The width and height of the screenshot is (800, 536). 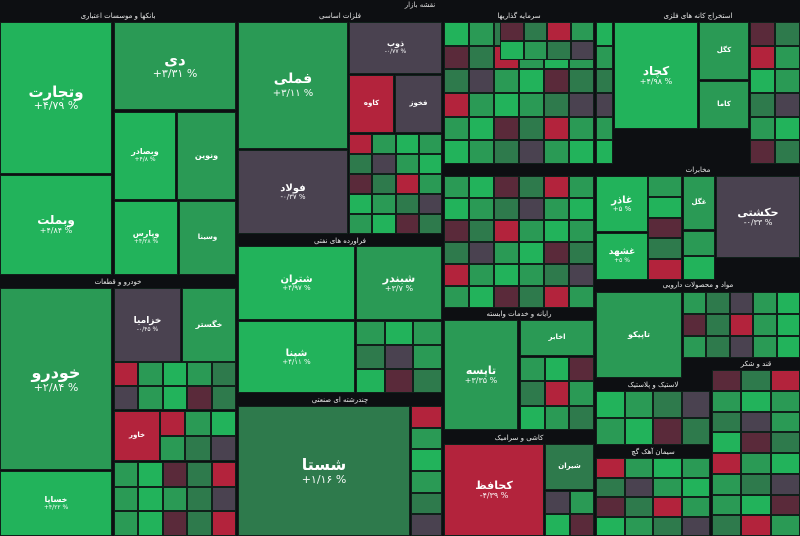 I want to click on treemap-tile: ذوب -۰/۷۷ %, so click(x=395, y=48).